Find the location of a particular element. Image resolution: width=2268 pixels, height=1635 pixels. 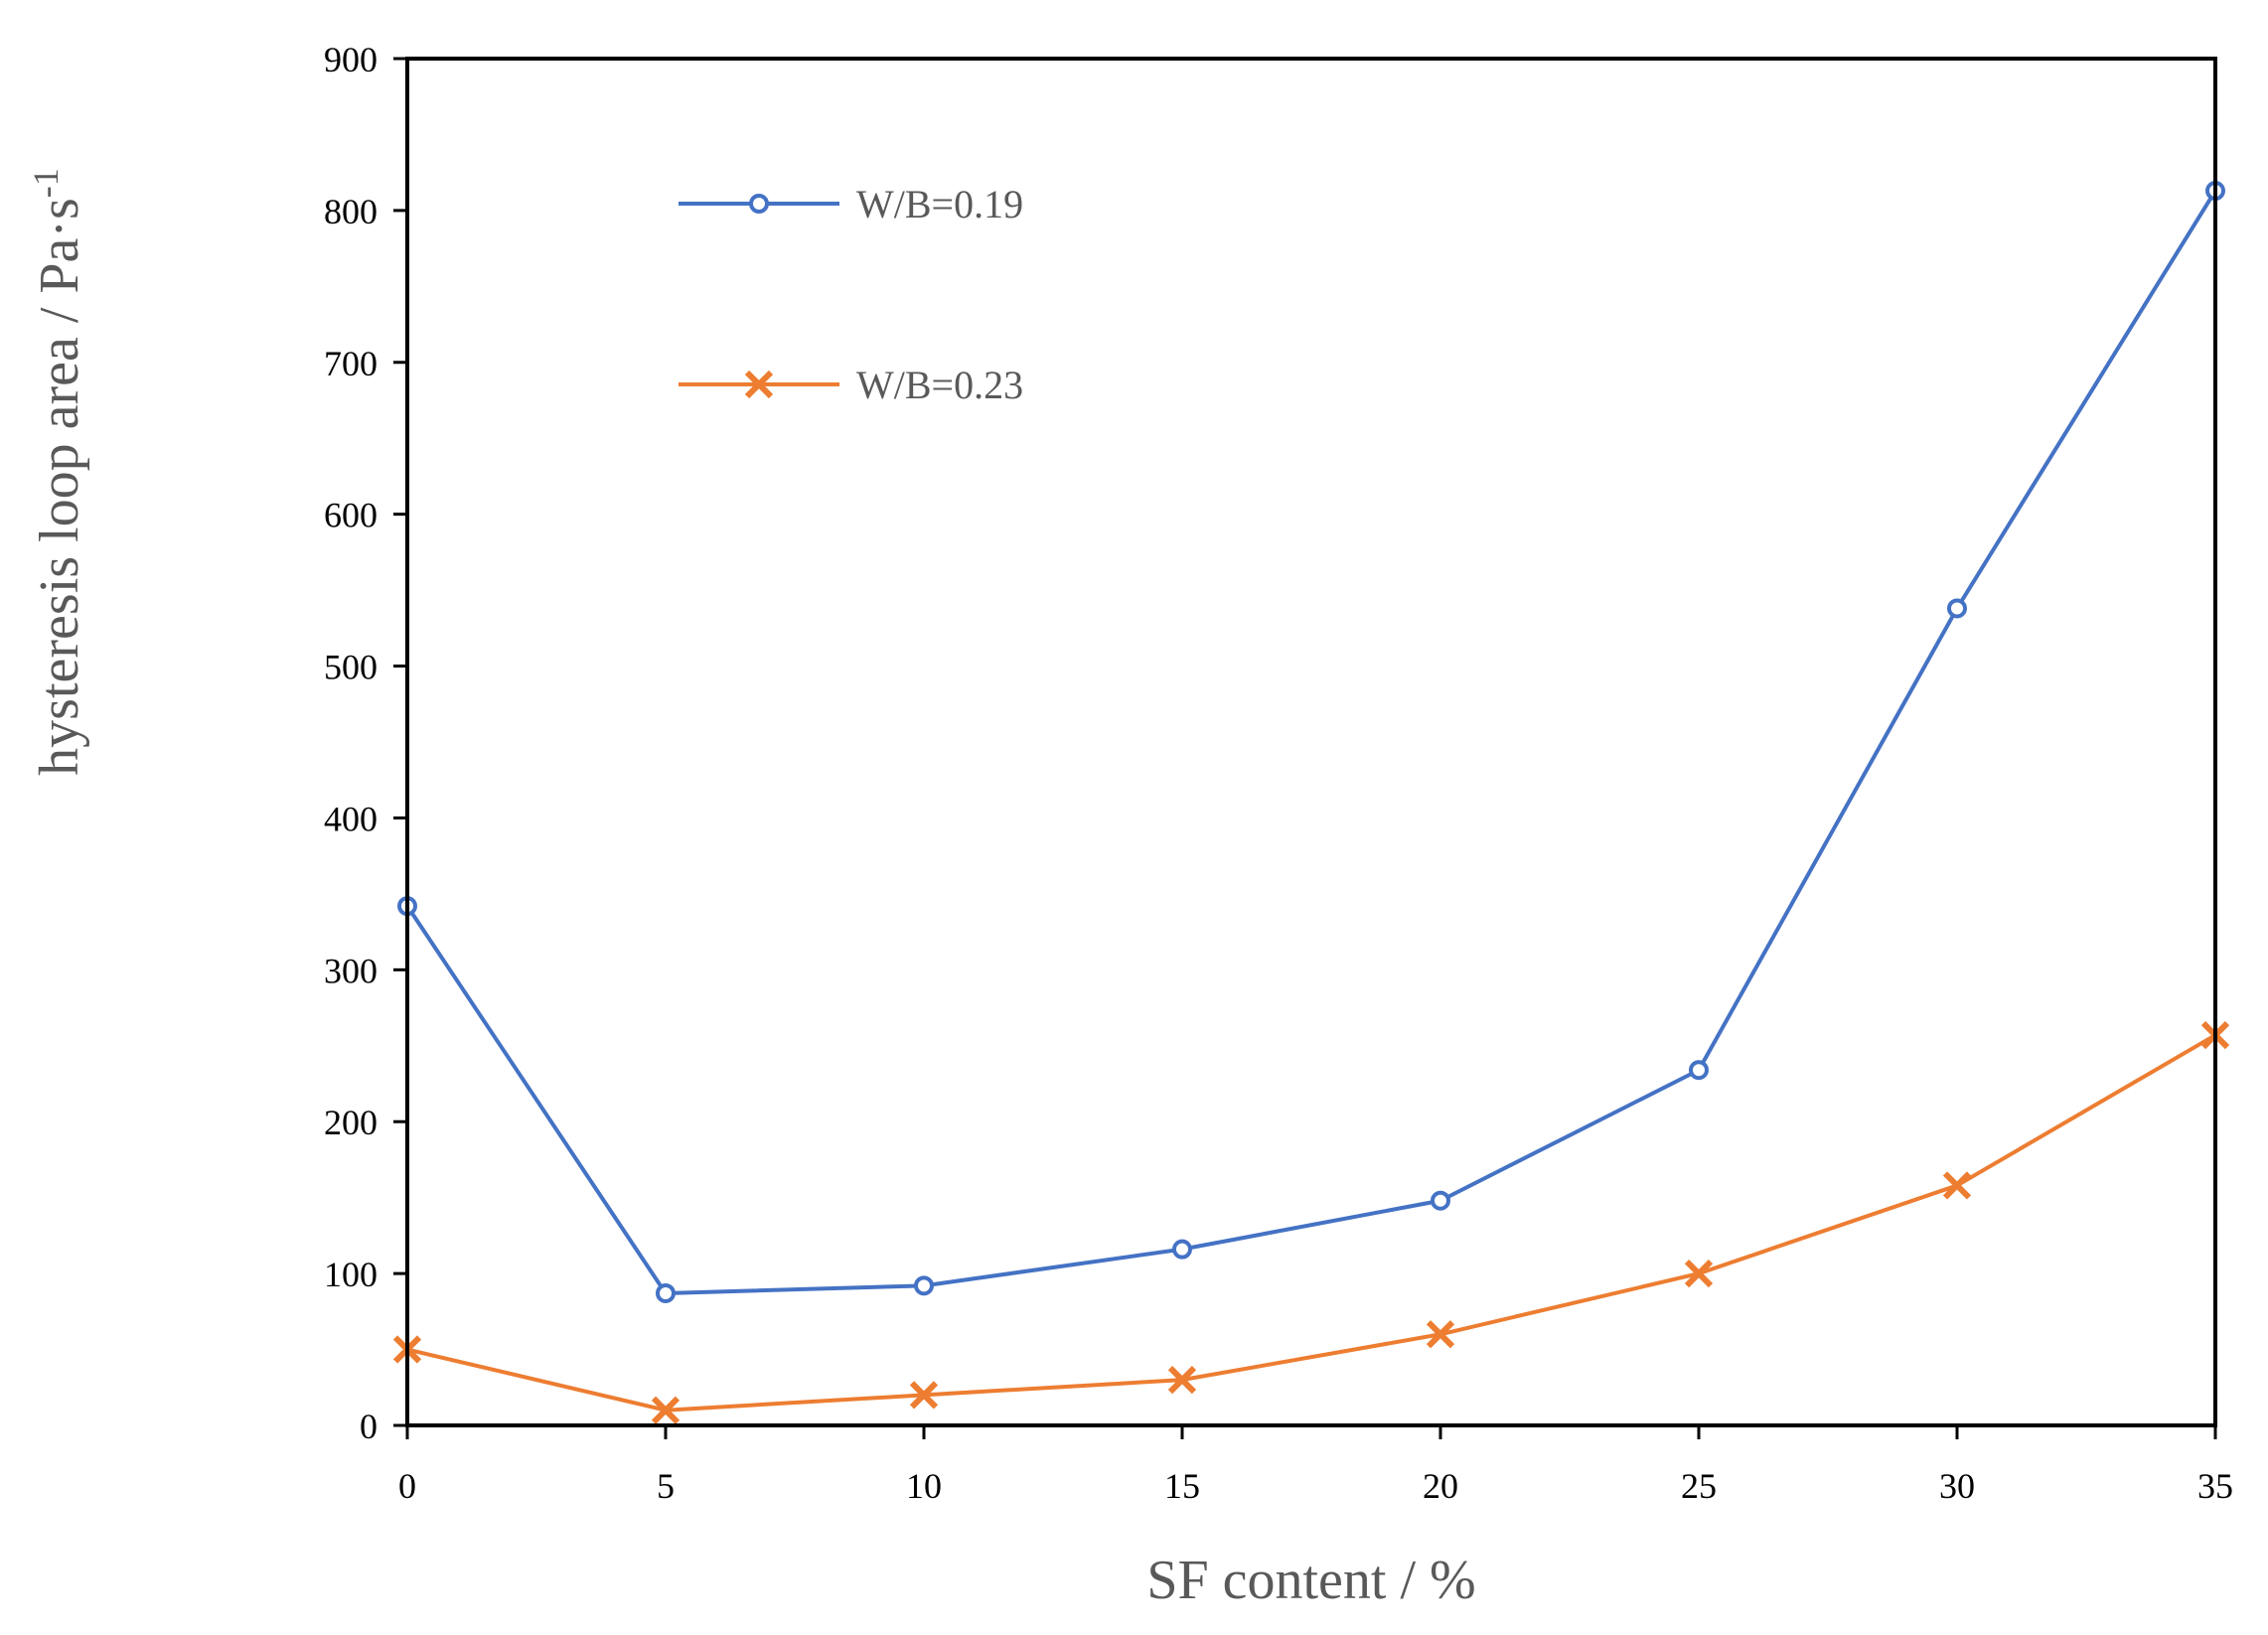

legend-x-marker-icon is located at coordinates (759, 384).